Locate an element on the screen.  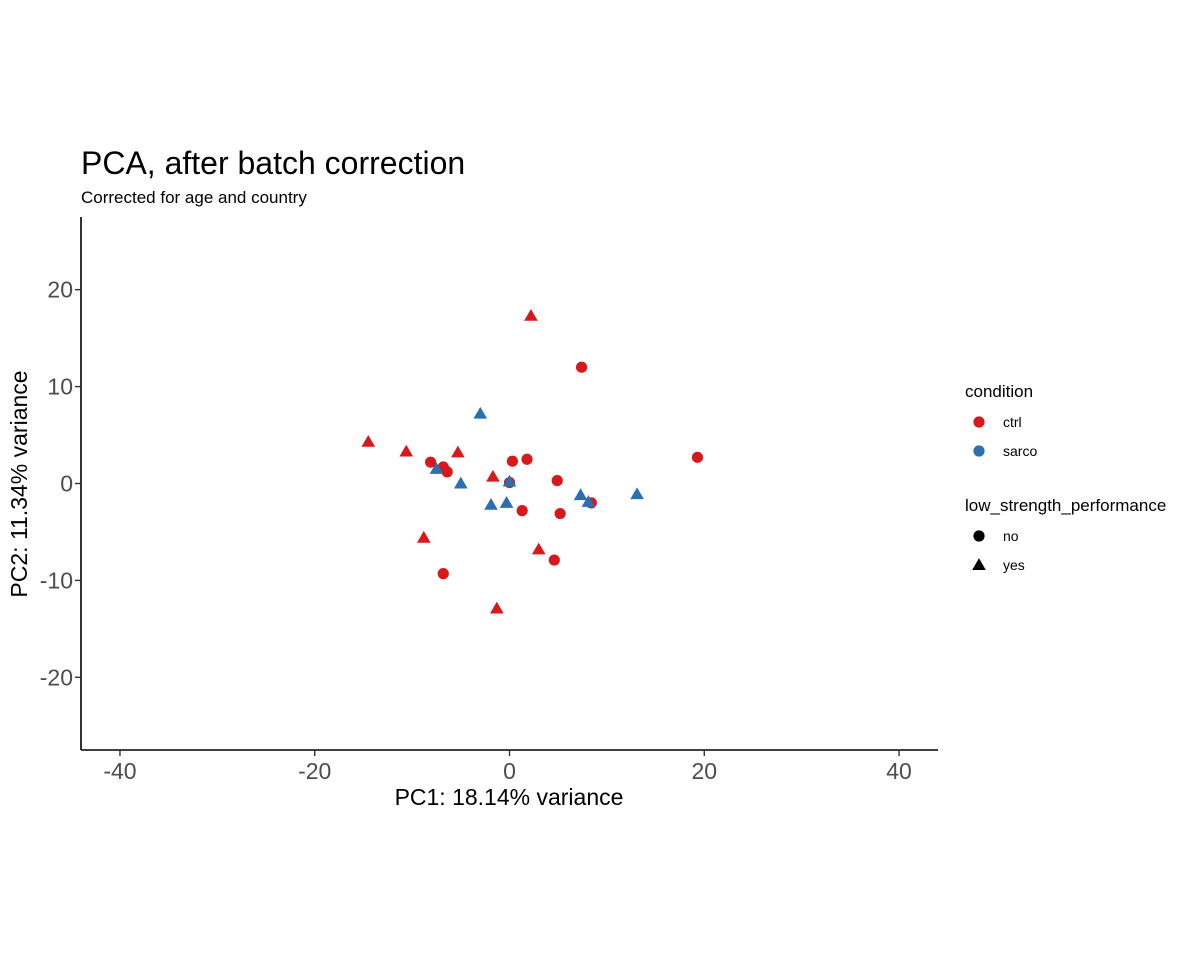
x-tick-label: -40 is located at coordinates (119, 771).